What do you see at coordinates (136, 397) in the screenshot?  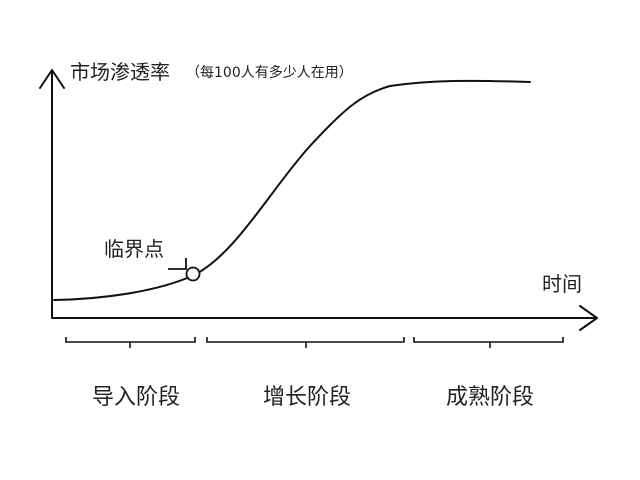 I see `stage-label-intro: 导入阶段` at bounding box center [136, 397].